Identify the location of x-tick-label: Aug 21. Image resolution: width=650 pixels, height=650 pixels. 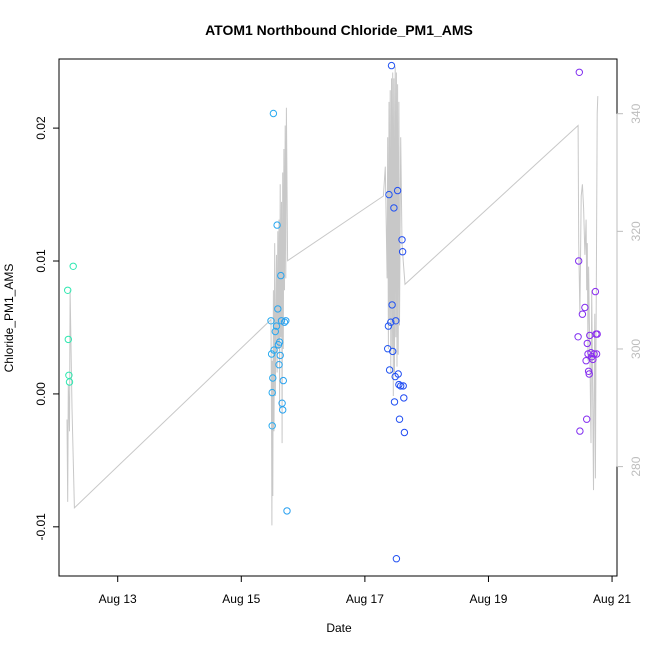
(612, 599).